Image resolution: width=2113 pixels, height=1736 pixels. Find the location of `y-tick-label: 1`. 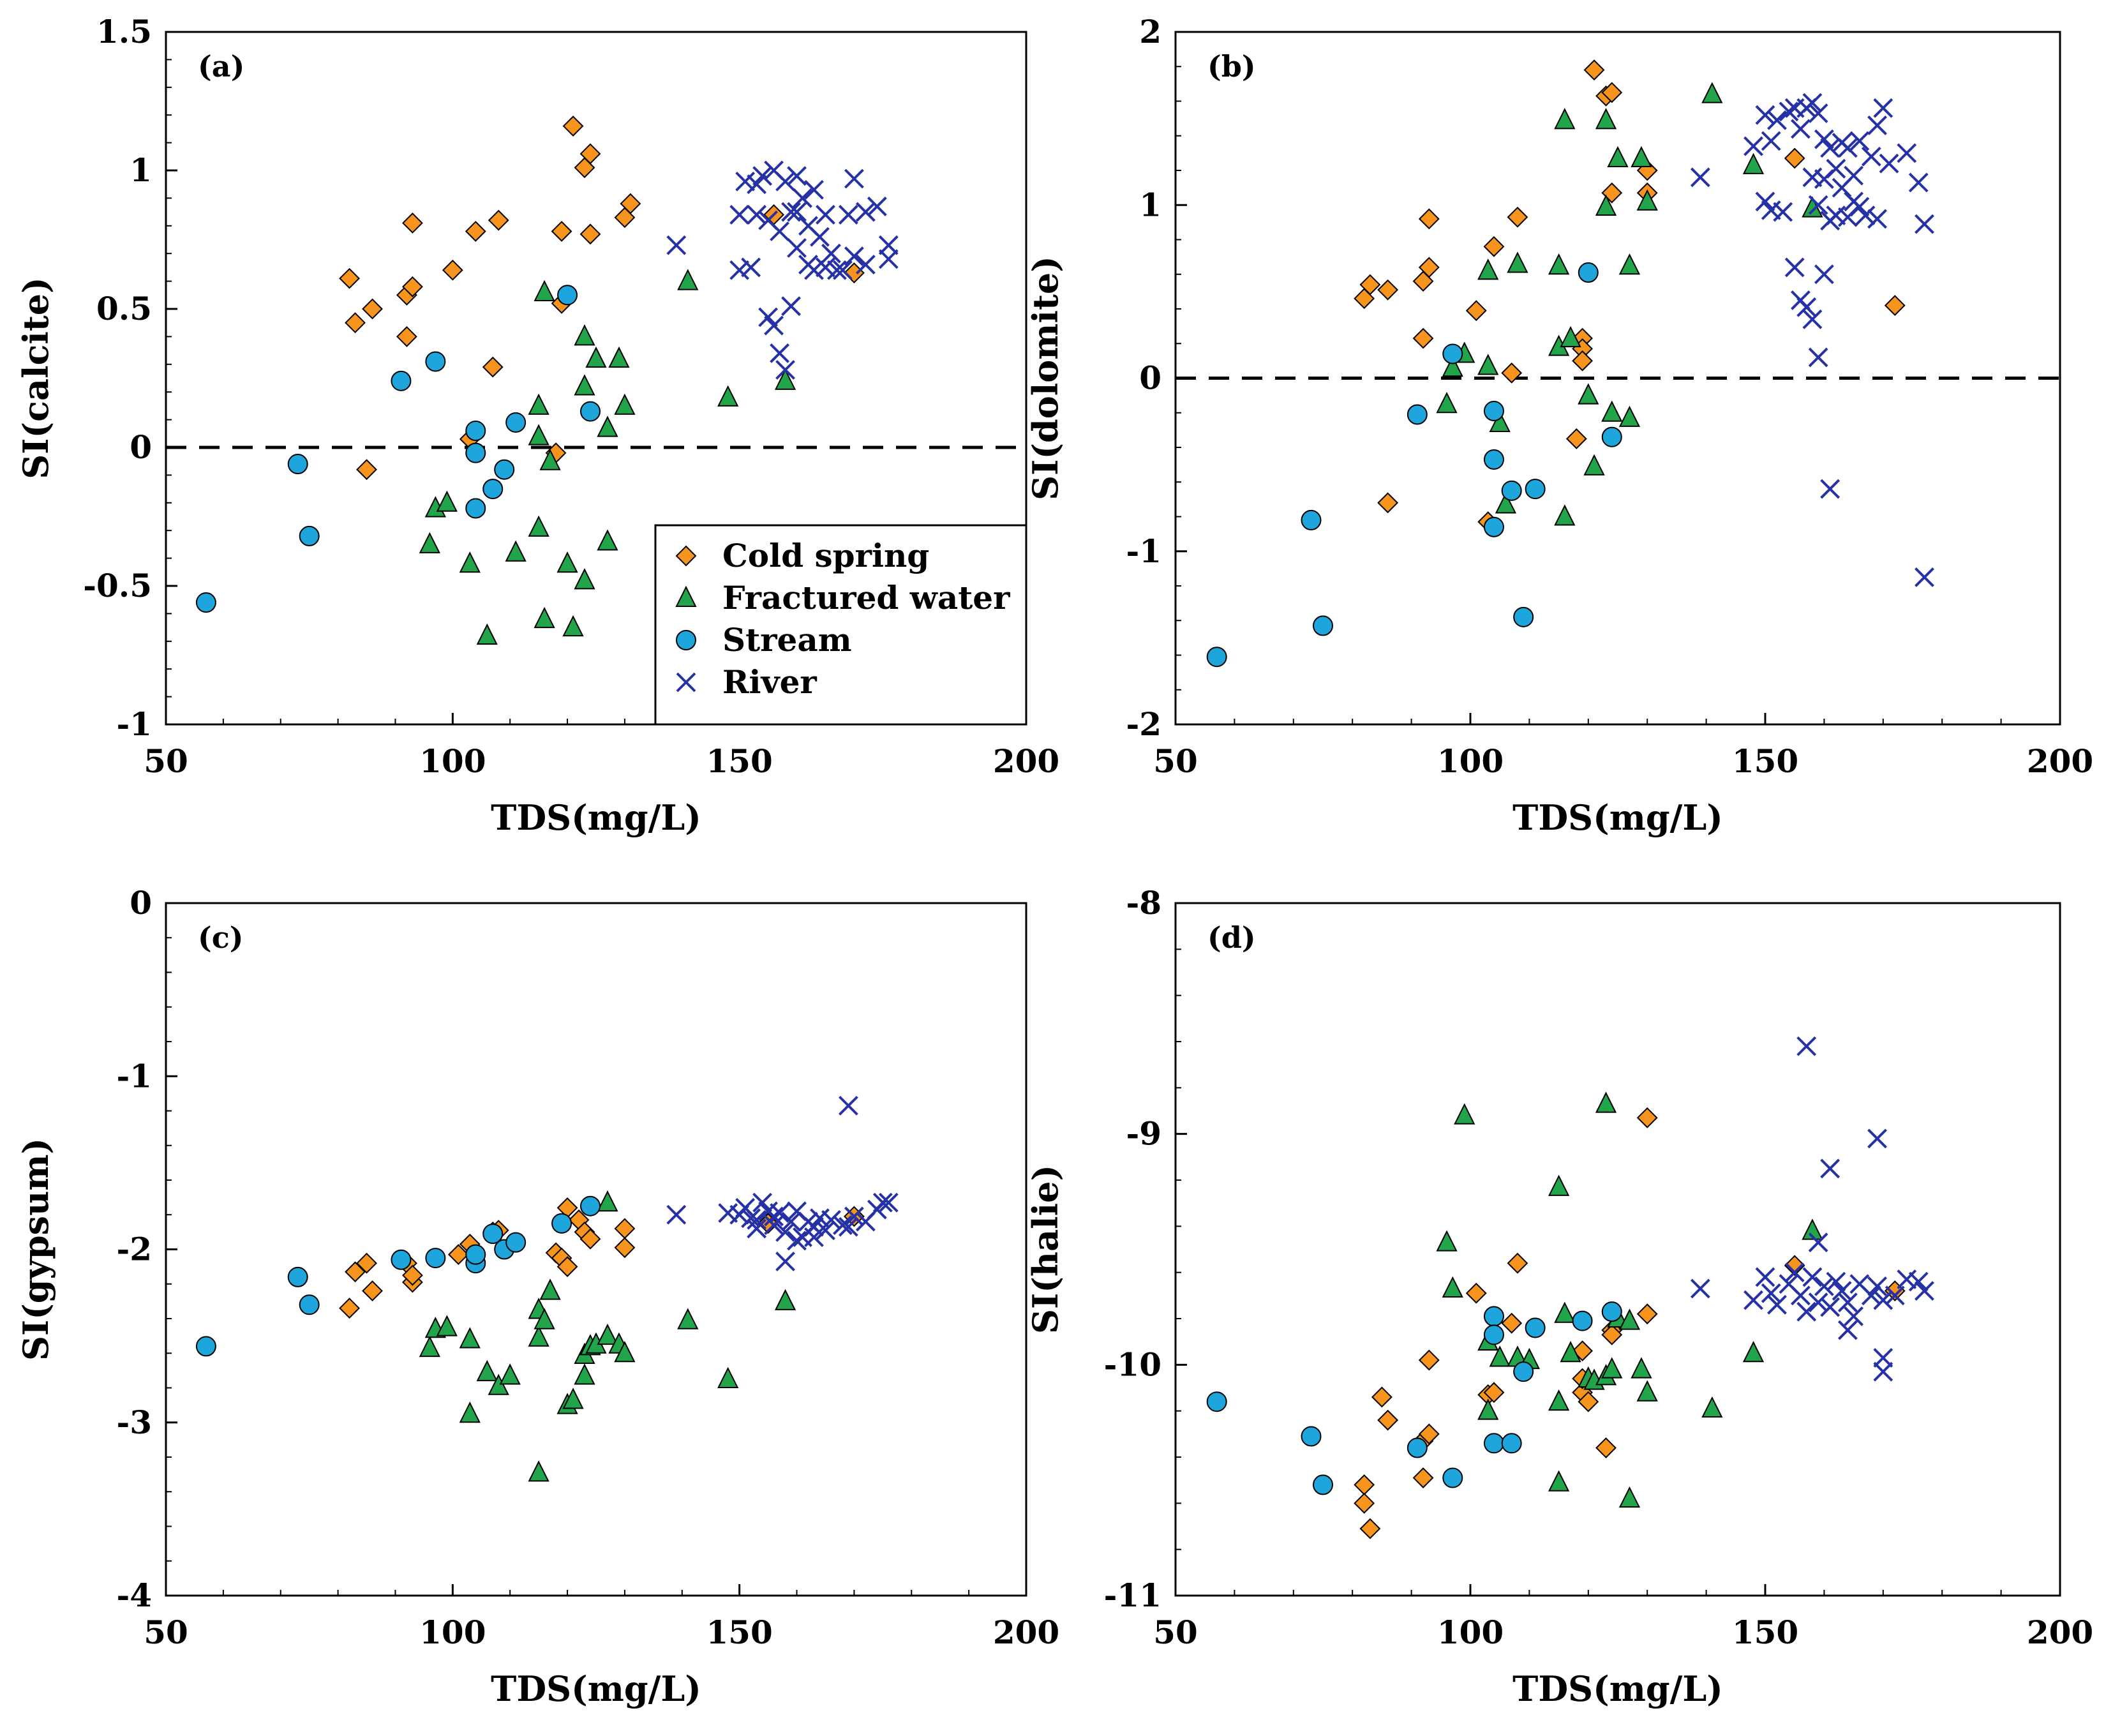

y-tick-label: 1 is located at coordinates (1150, 204).